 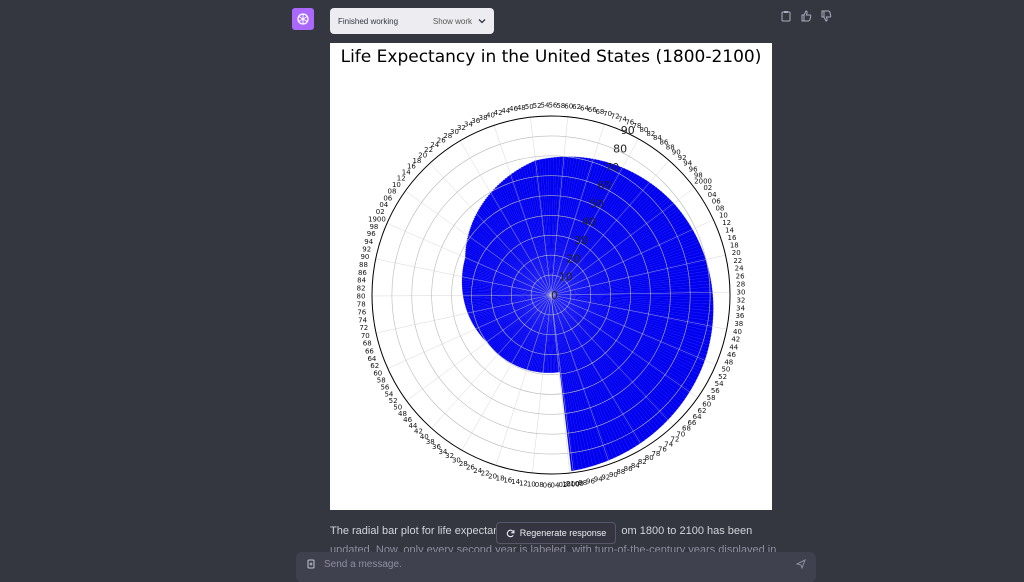 What do you see at coordinates (515, 482) in the screenshot?
I see `year-label-1814: 14` at bounding box center [515, 482].